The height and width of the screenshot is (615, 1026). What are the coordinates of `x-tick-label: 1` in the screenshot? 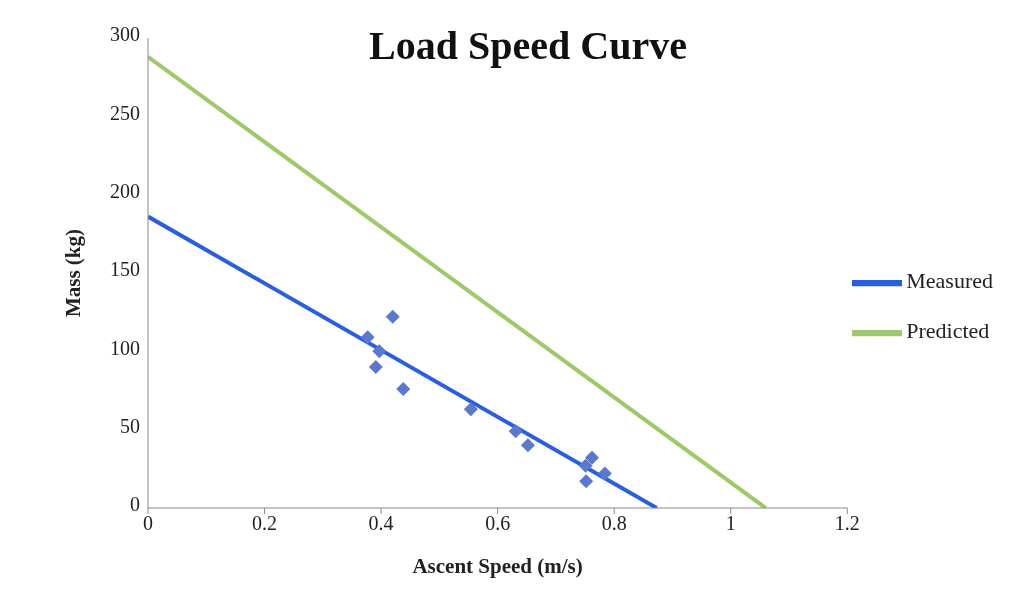 It's located at (730, 523).